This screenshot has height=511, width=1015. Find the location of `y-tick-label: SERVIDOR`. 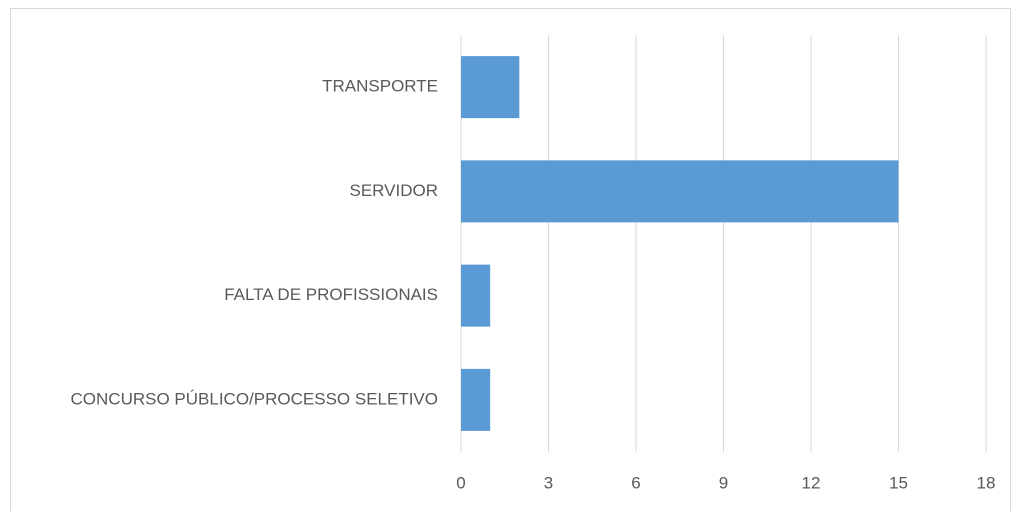

y-tick-label: SERVIDOR is located at coordinates (394, 190).